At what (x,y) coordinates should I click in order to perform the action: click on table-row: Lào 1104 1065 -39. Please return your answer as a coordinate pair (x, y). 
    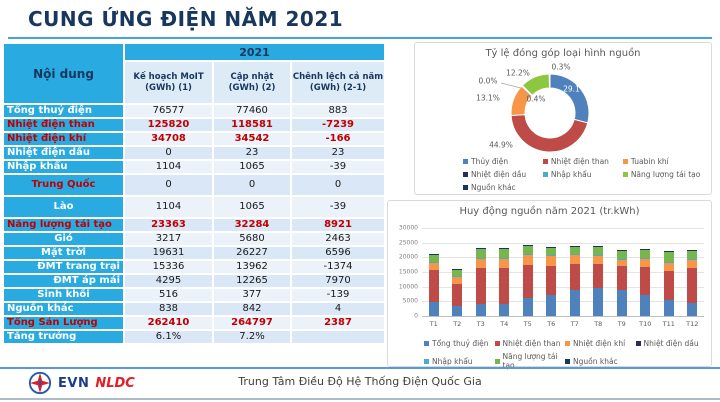
    Looking at the image, I should click on (195, 207).